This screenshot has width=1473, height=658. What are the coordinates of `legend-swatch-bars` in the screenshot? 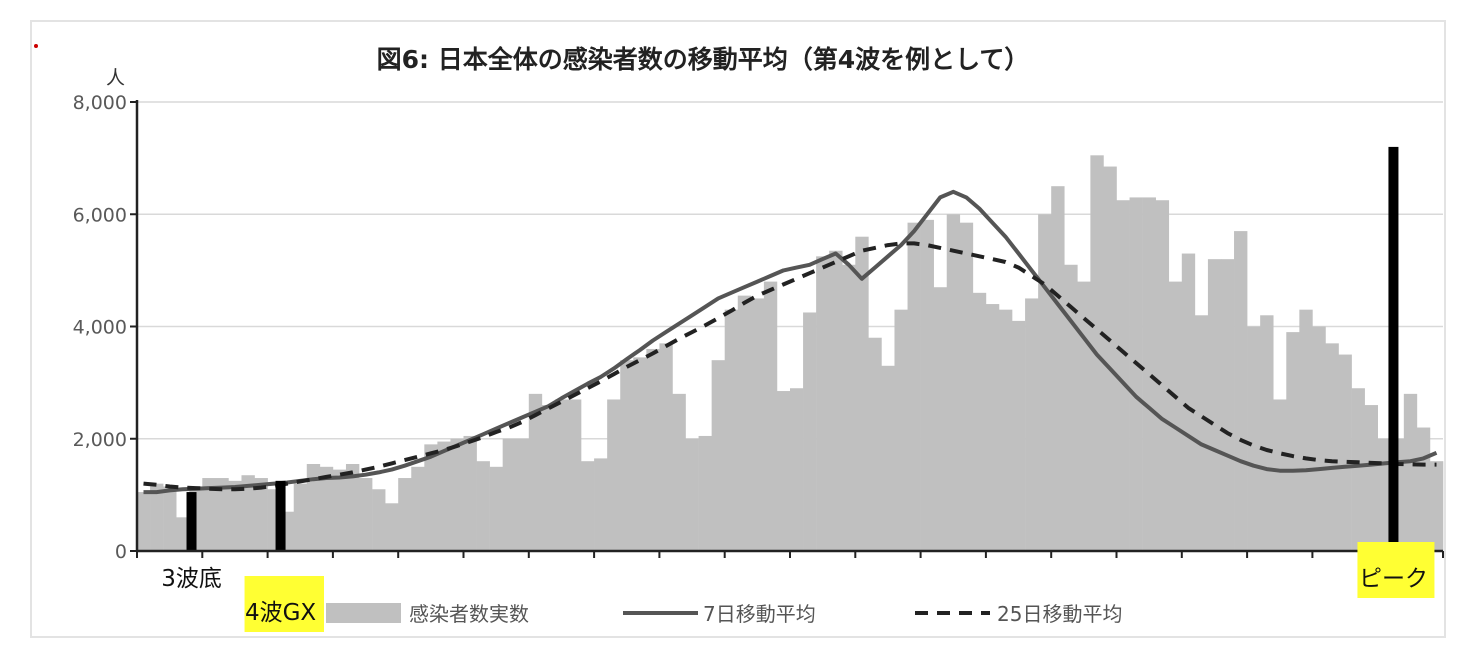 It's located at (363, 613).